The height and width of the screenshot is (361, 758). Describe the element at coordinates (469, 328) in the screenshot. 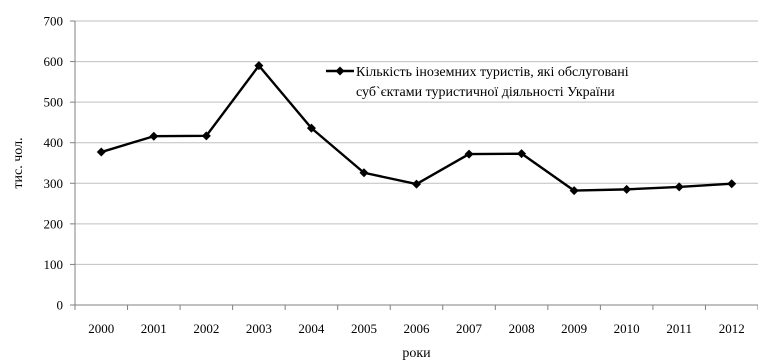

I see `x-tick-label: 2007` at that location.